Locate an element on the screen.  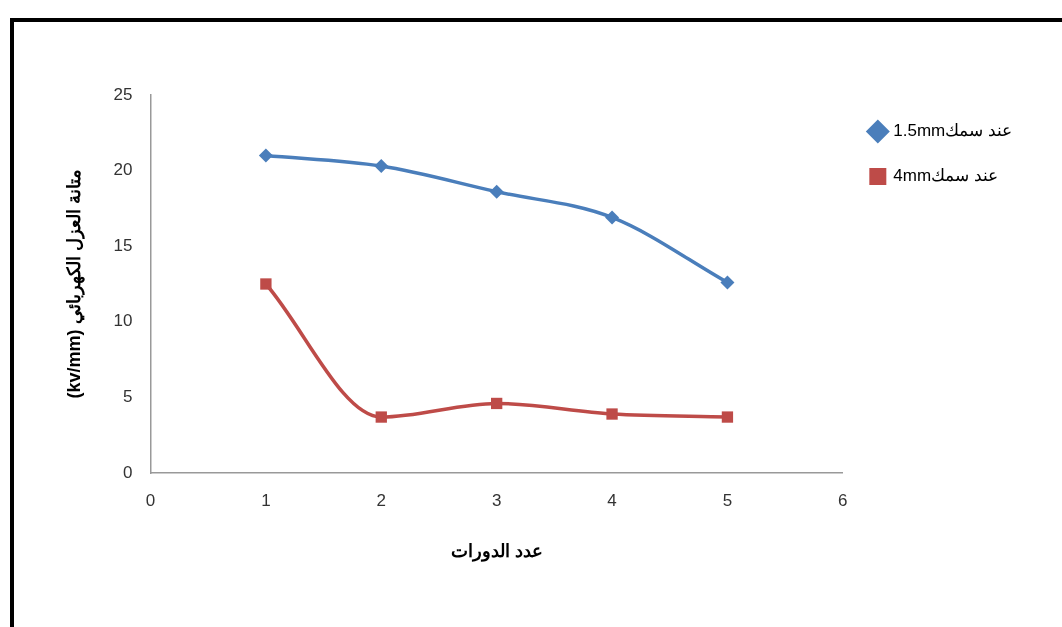
legend-label: عند سمك4mm is located at coordinates (945, 176).